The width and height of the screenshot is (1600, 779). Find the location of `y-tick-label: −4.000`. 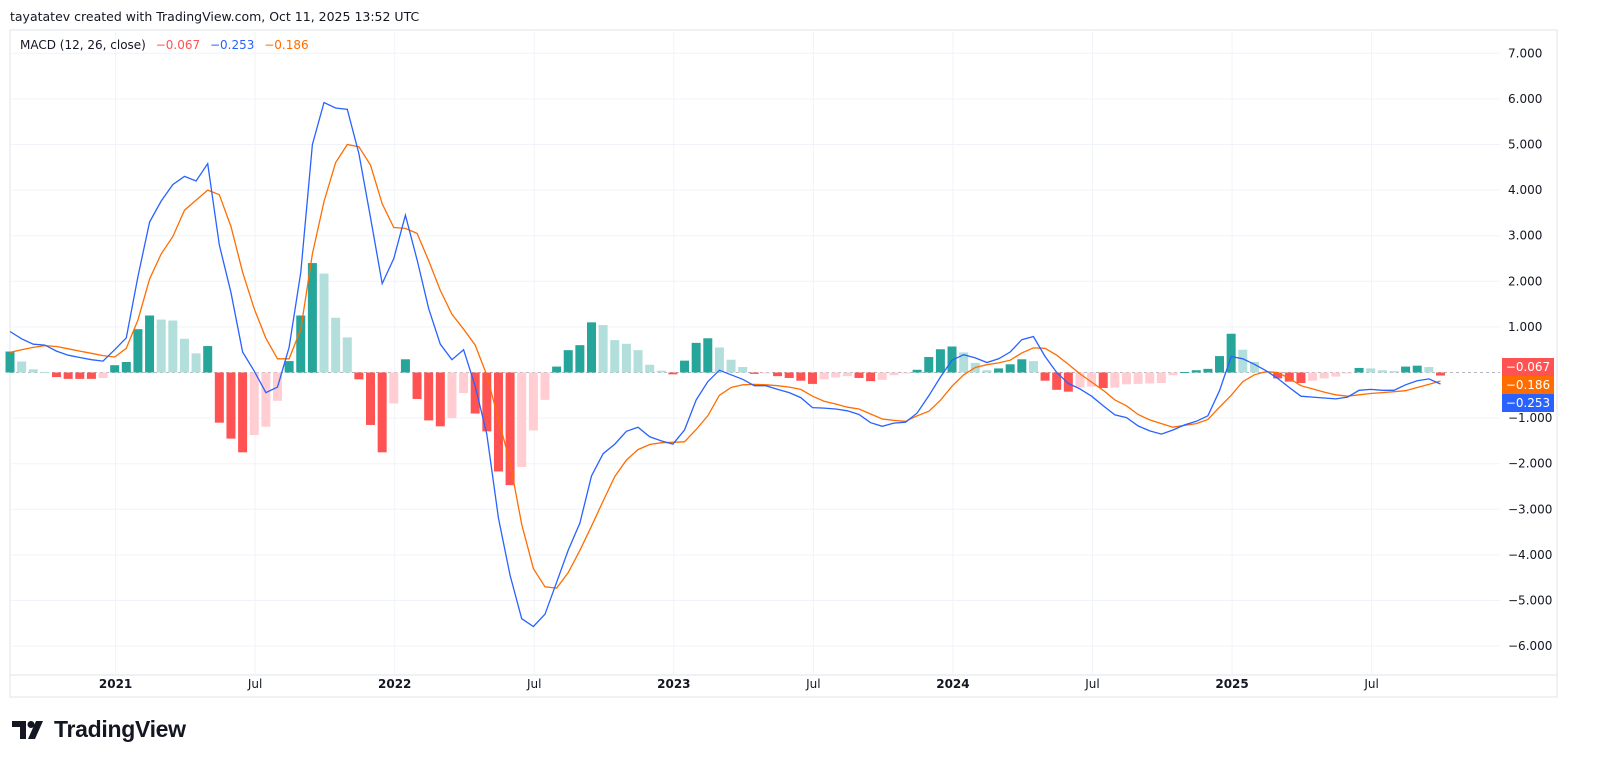

y-tick-label: −4.000 is located at coordinates (1530, 555).